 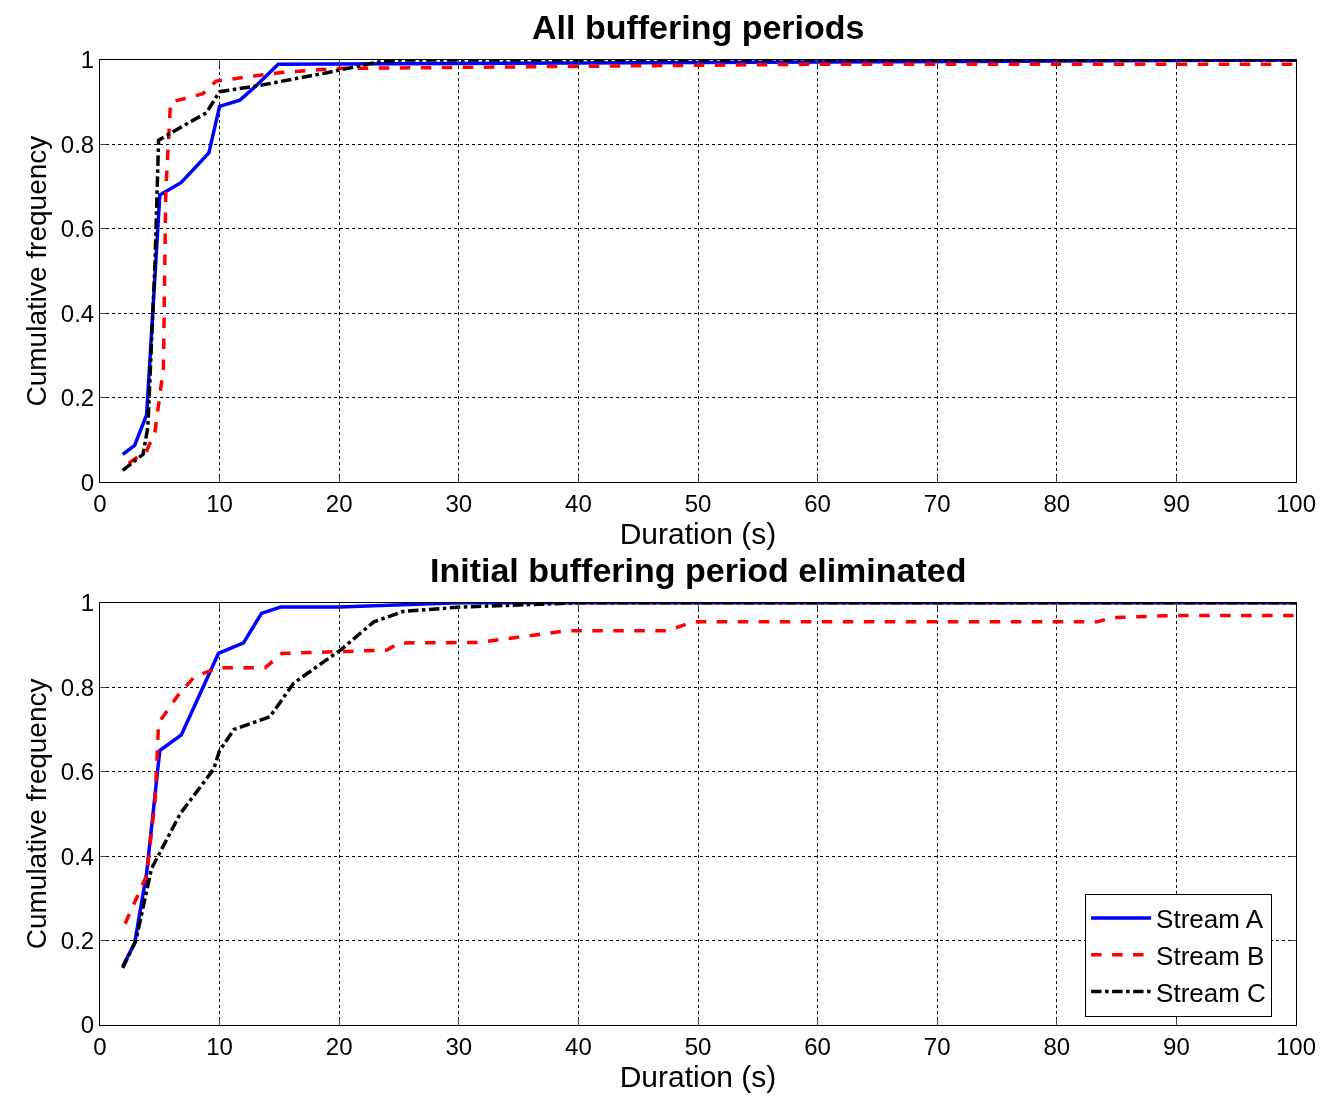 I want to click on legend-label: Stream B, so click(x=1210, y=955).